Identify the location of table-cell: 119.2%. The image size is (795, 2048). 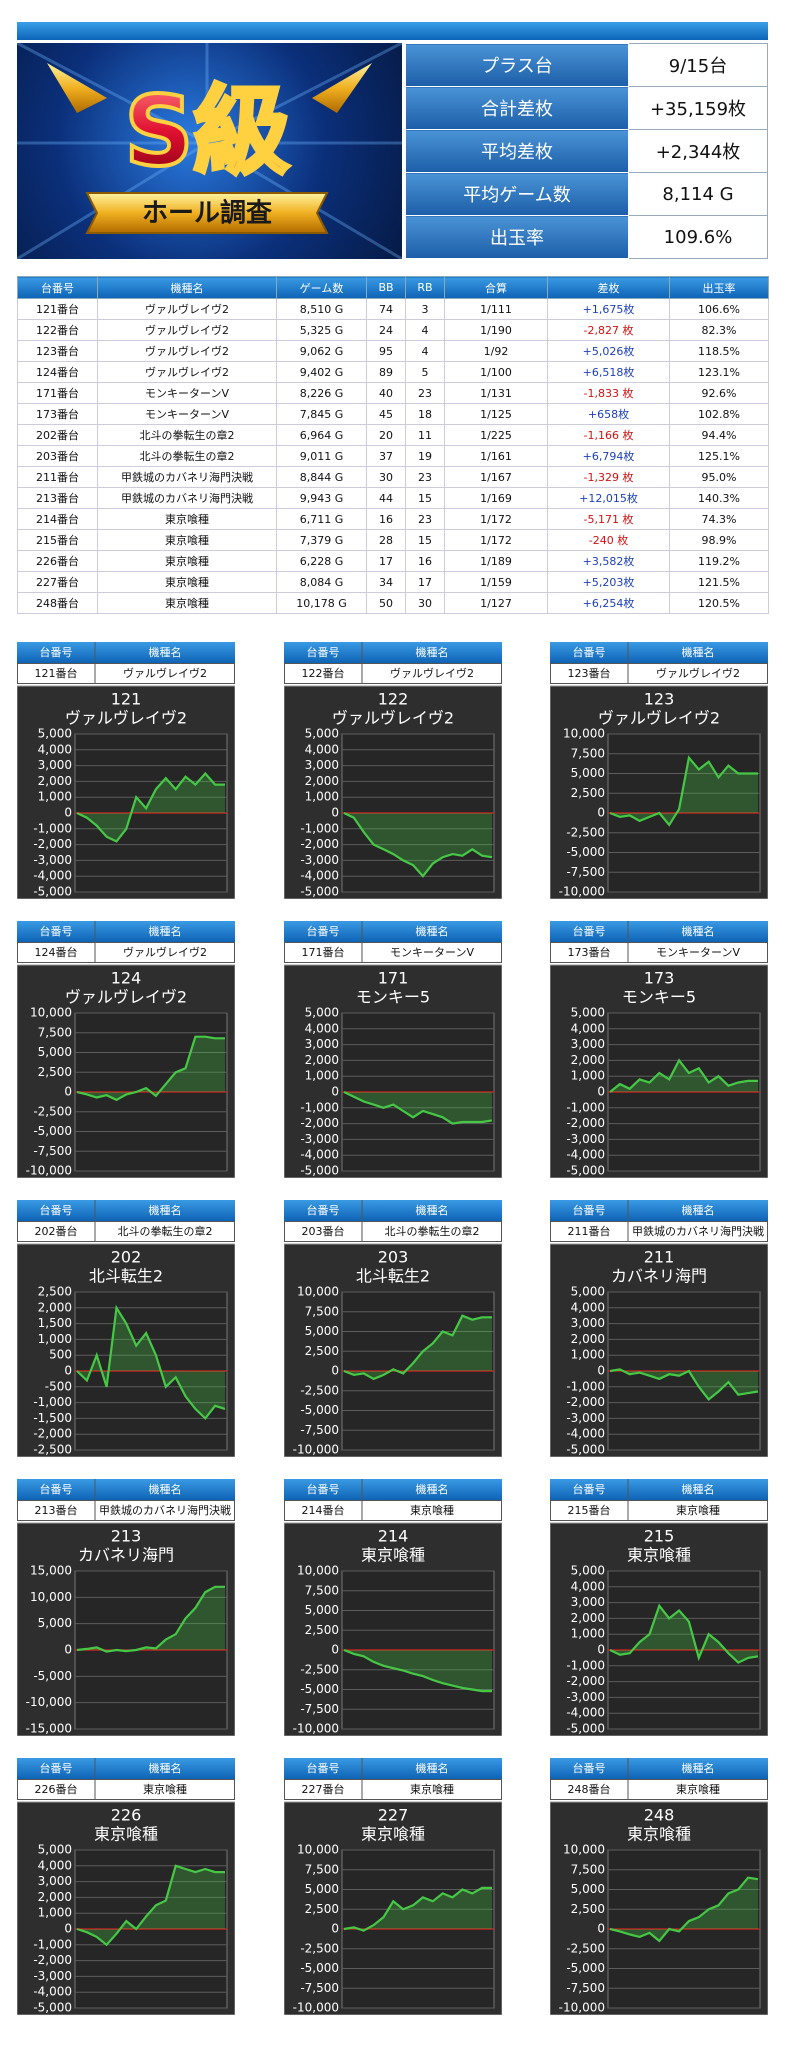
(719, 561).